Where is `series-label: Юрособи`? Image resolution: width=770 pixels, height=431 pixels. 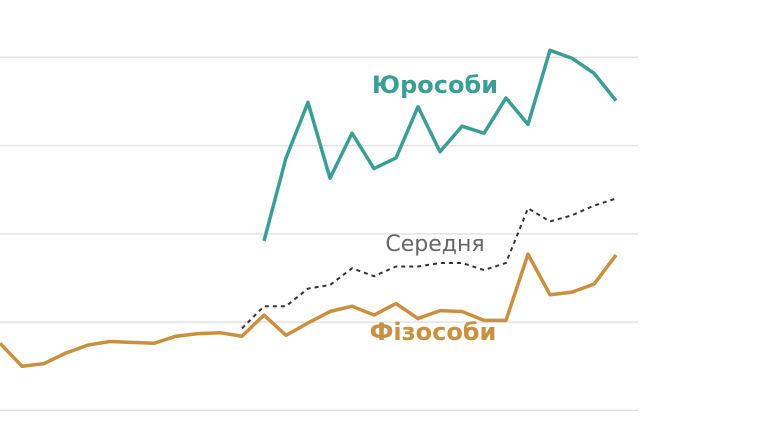
series-label: Юрособи is located at coordinates (435, 85).